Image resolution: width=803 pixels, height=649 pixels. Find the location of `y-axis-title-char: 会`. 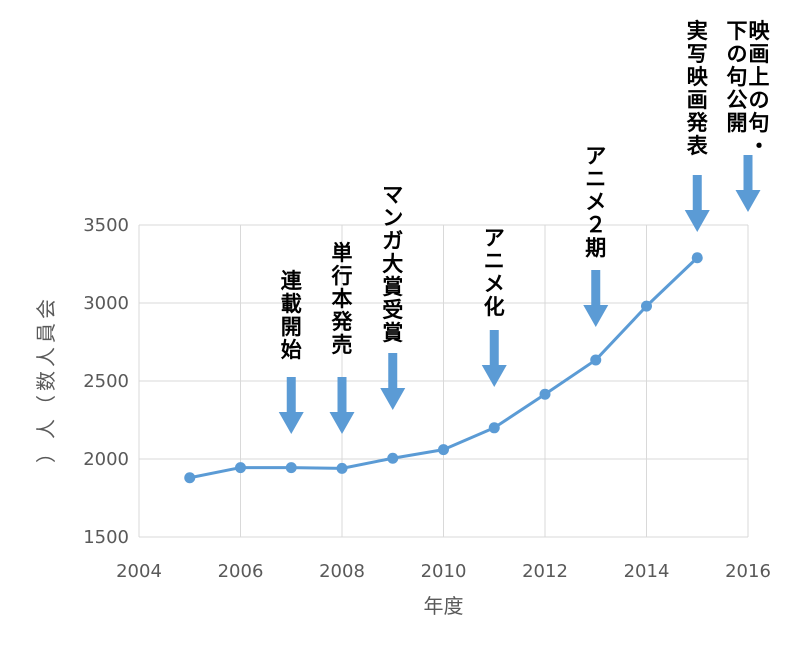

y-axis-title-char: 会 is located at coordinates (46, 309).